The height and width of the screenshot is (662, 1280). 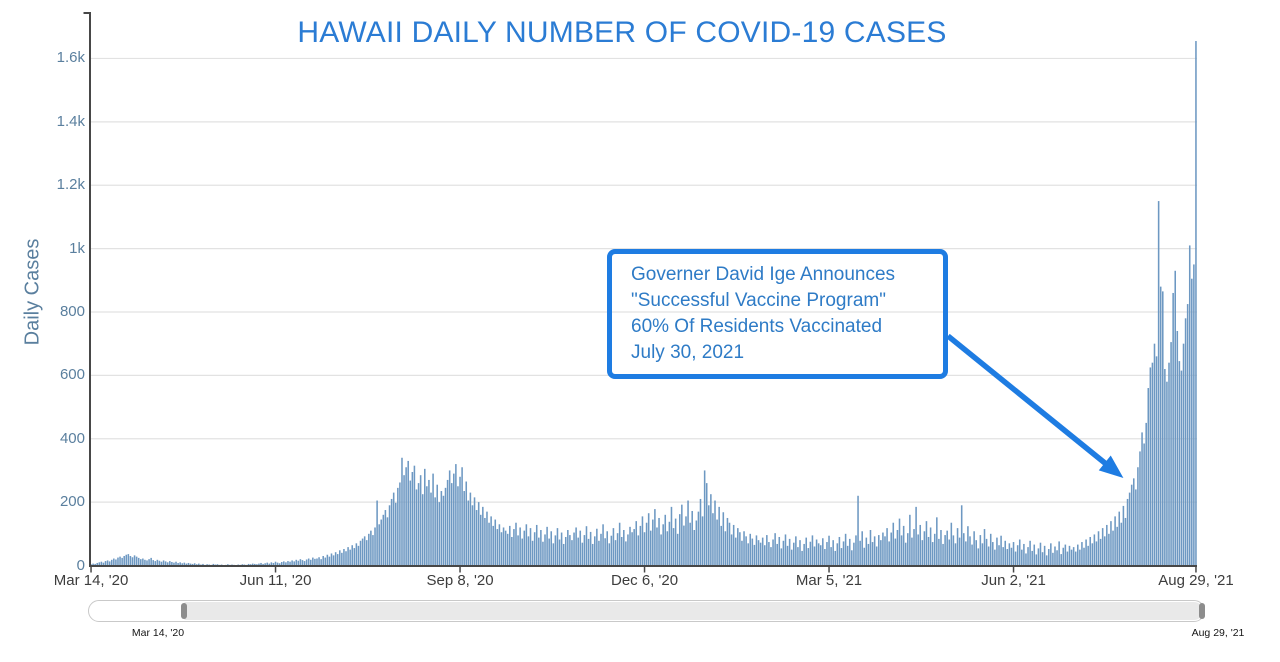 I want to click on range-slider-selected-region, so click(x=693, y=611).